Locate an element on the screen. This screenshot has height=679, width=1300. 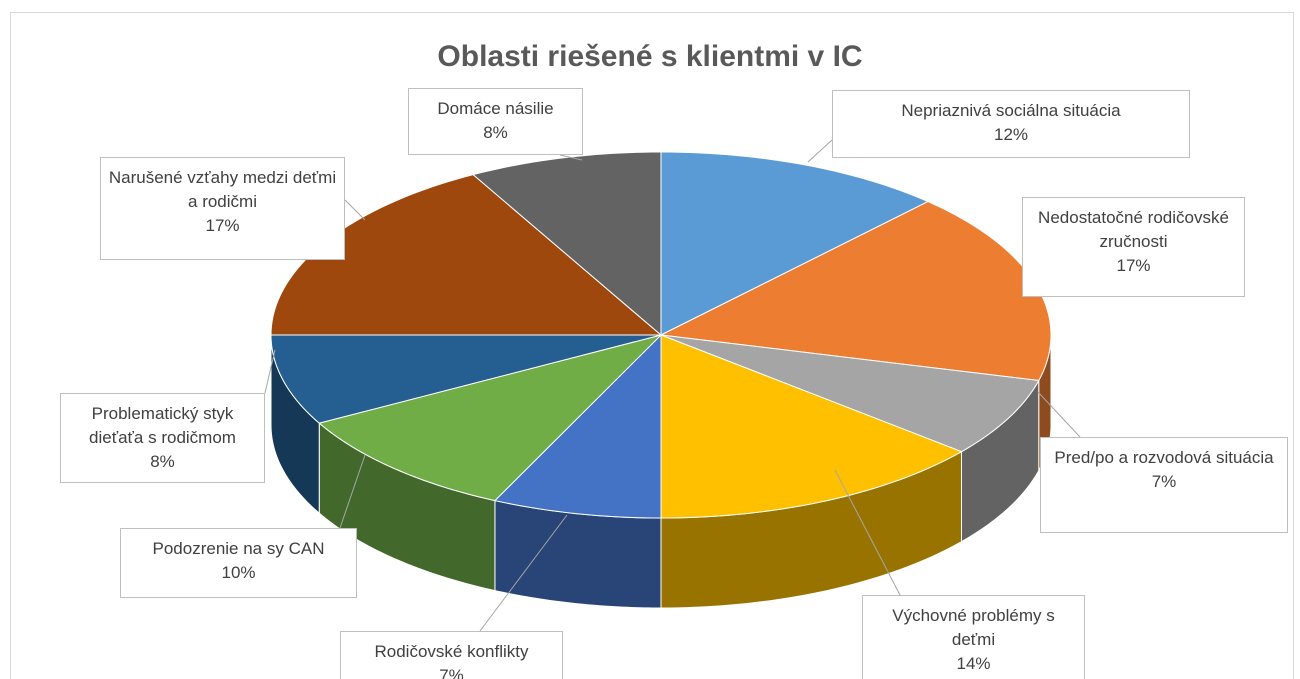
label-value: 12% is located at coordinates (1011, 134).